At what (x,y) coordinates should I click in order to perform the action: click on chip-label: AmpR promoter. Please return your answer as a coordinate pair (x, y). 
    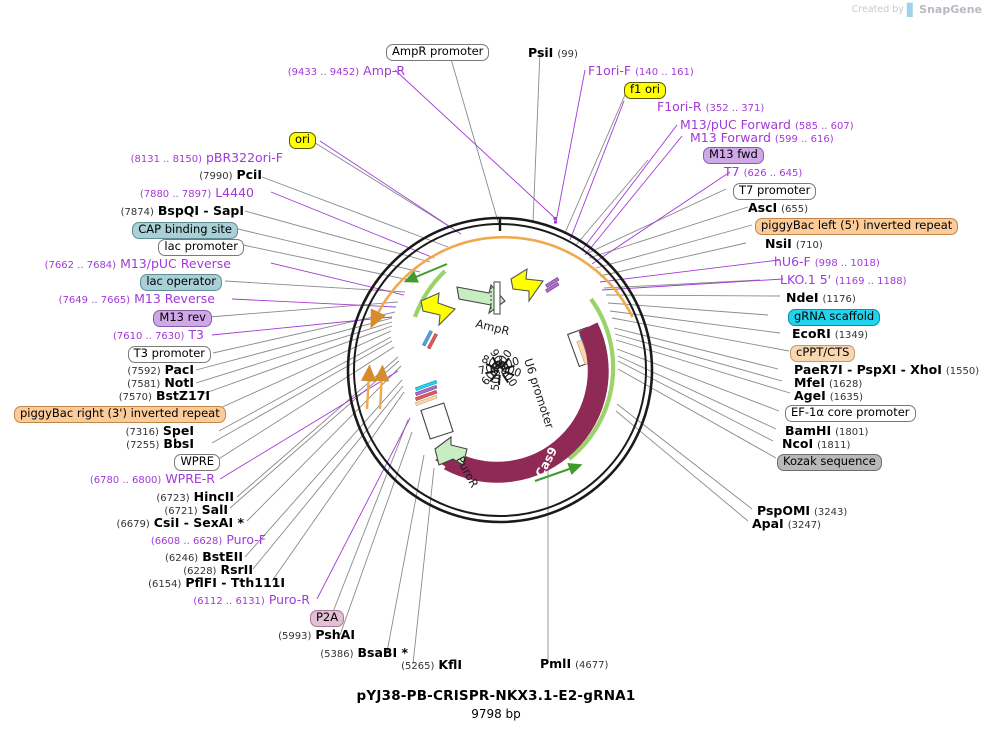
    Looking at the image, I should click on (438, 52).